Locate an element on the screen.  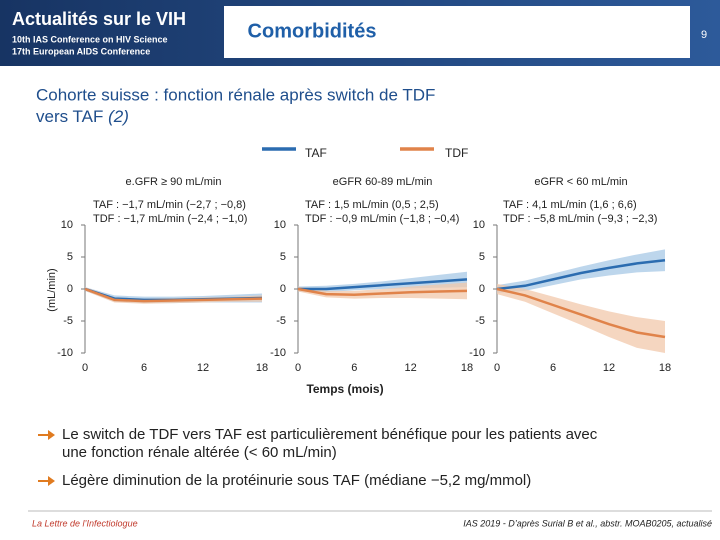
panel-title: e.GFR ≥ 90 mL/min is located at coordinates (174, 182).